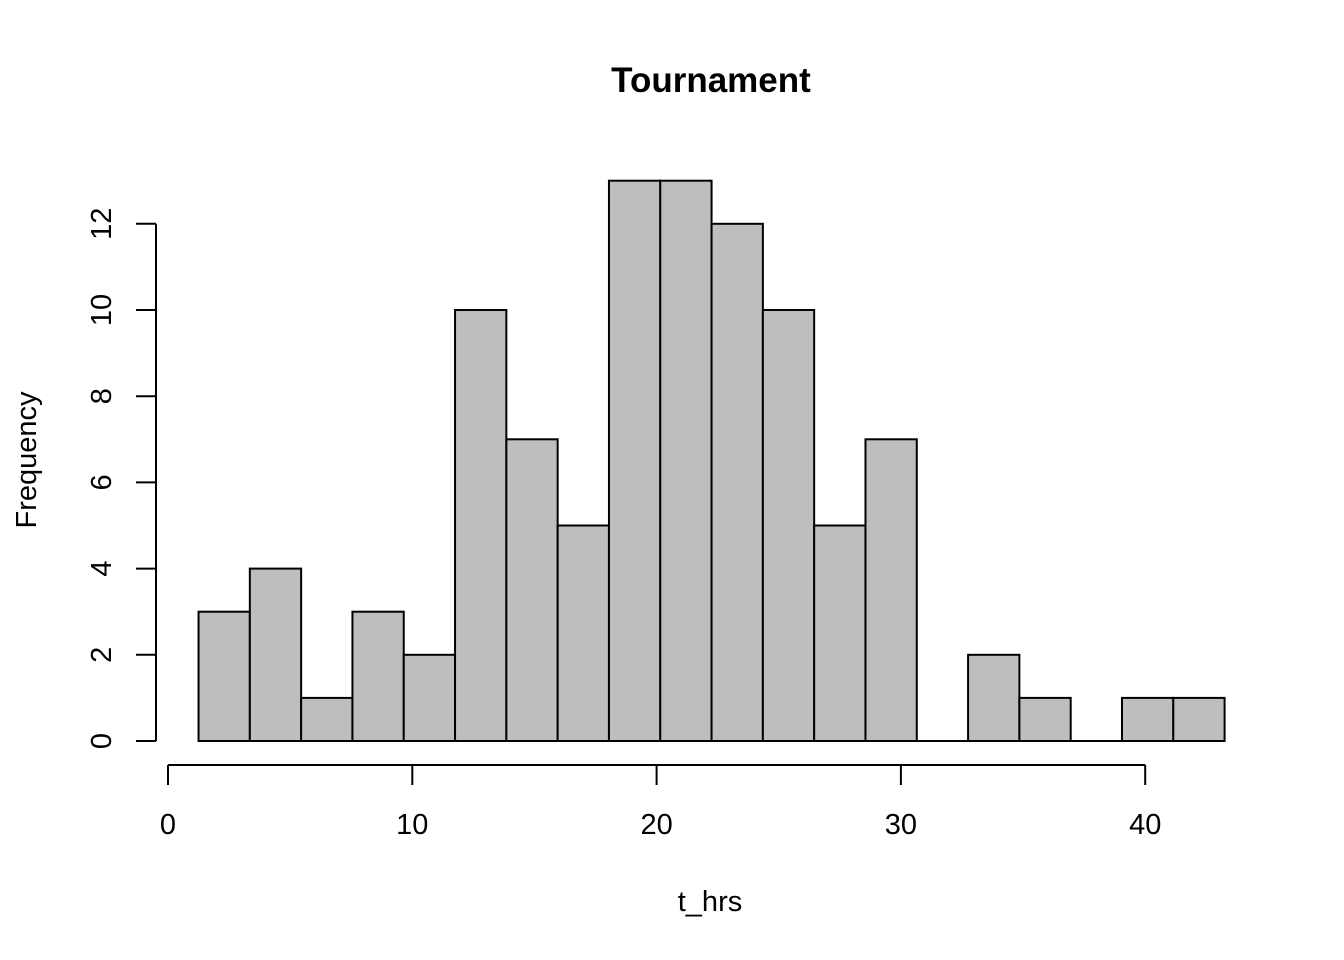 Image resolution: width=1344 pixels, height=960 pixels. I want to click on chart-title: Tournament, so click(711, 80).